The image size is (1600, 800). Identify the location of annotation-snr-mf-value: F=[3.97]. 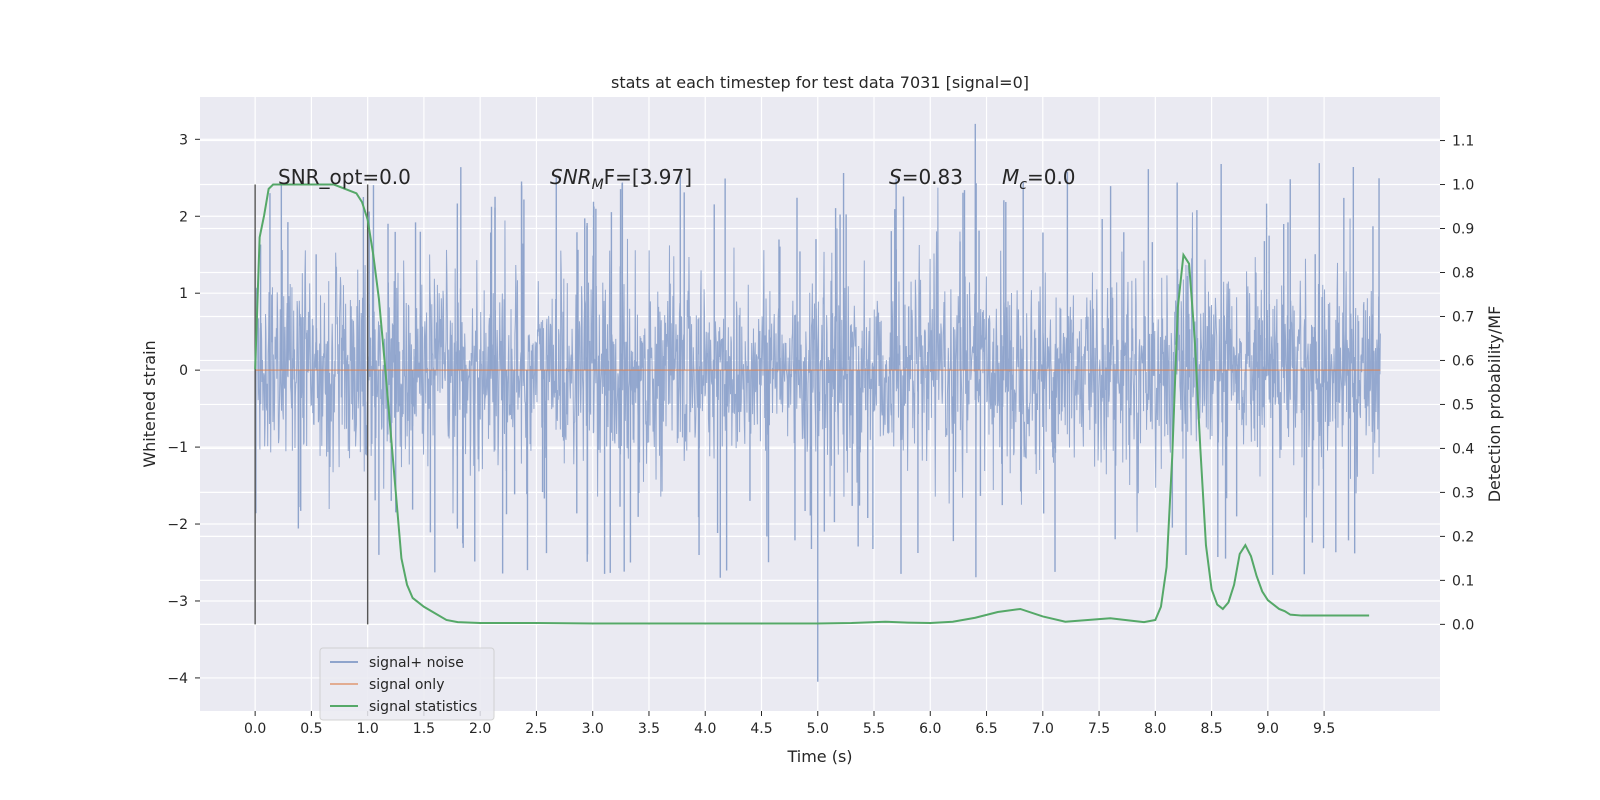
(648, 177).